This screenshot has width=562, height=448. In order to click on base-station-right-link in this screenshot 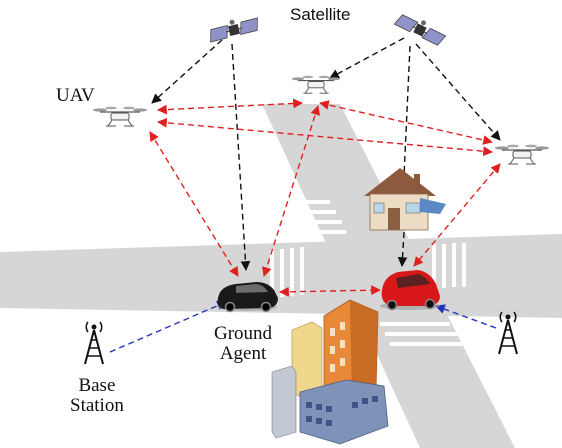, I will do `click(466, 316)`.